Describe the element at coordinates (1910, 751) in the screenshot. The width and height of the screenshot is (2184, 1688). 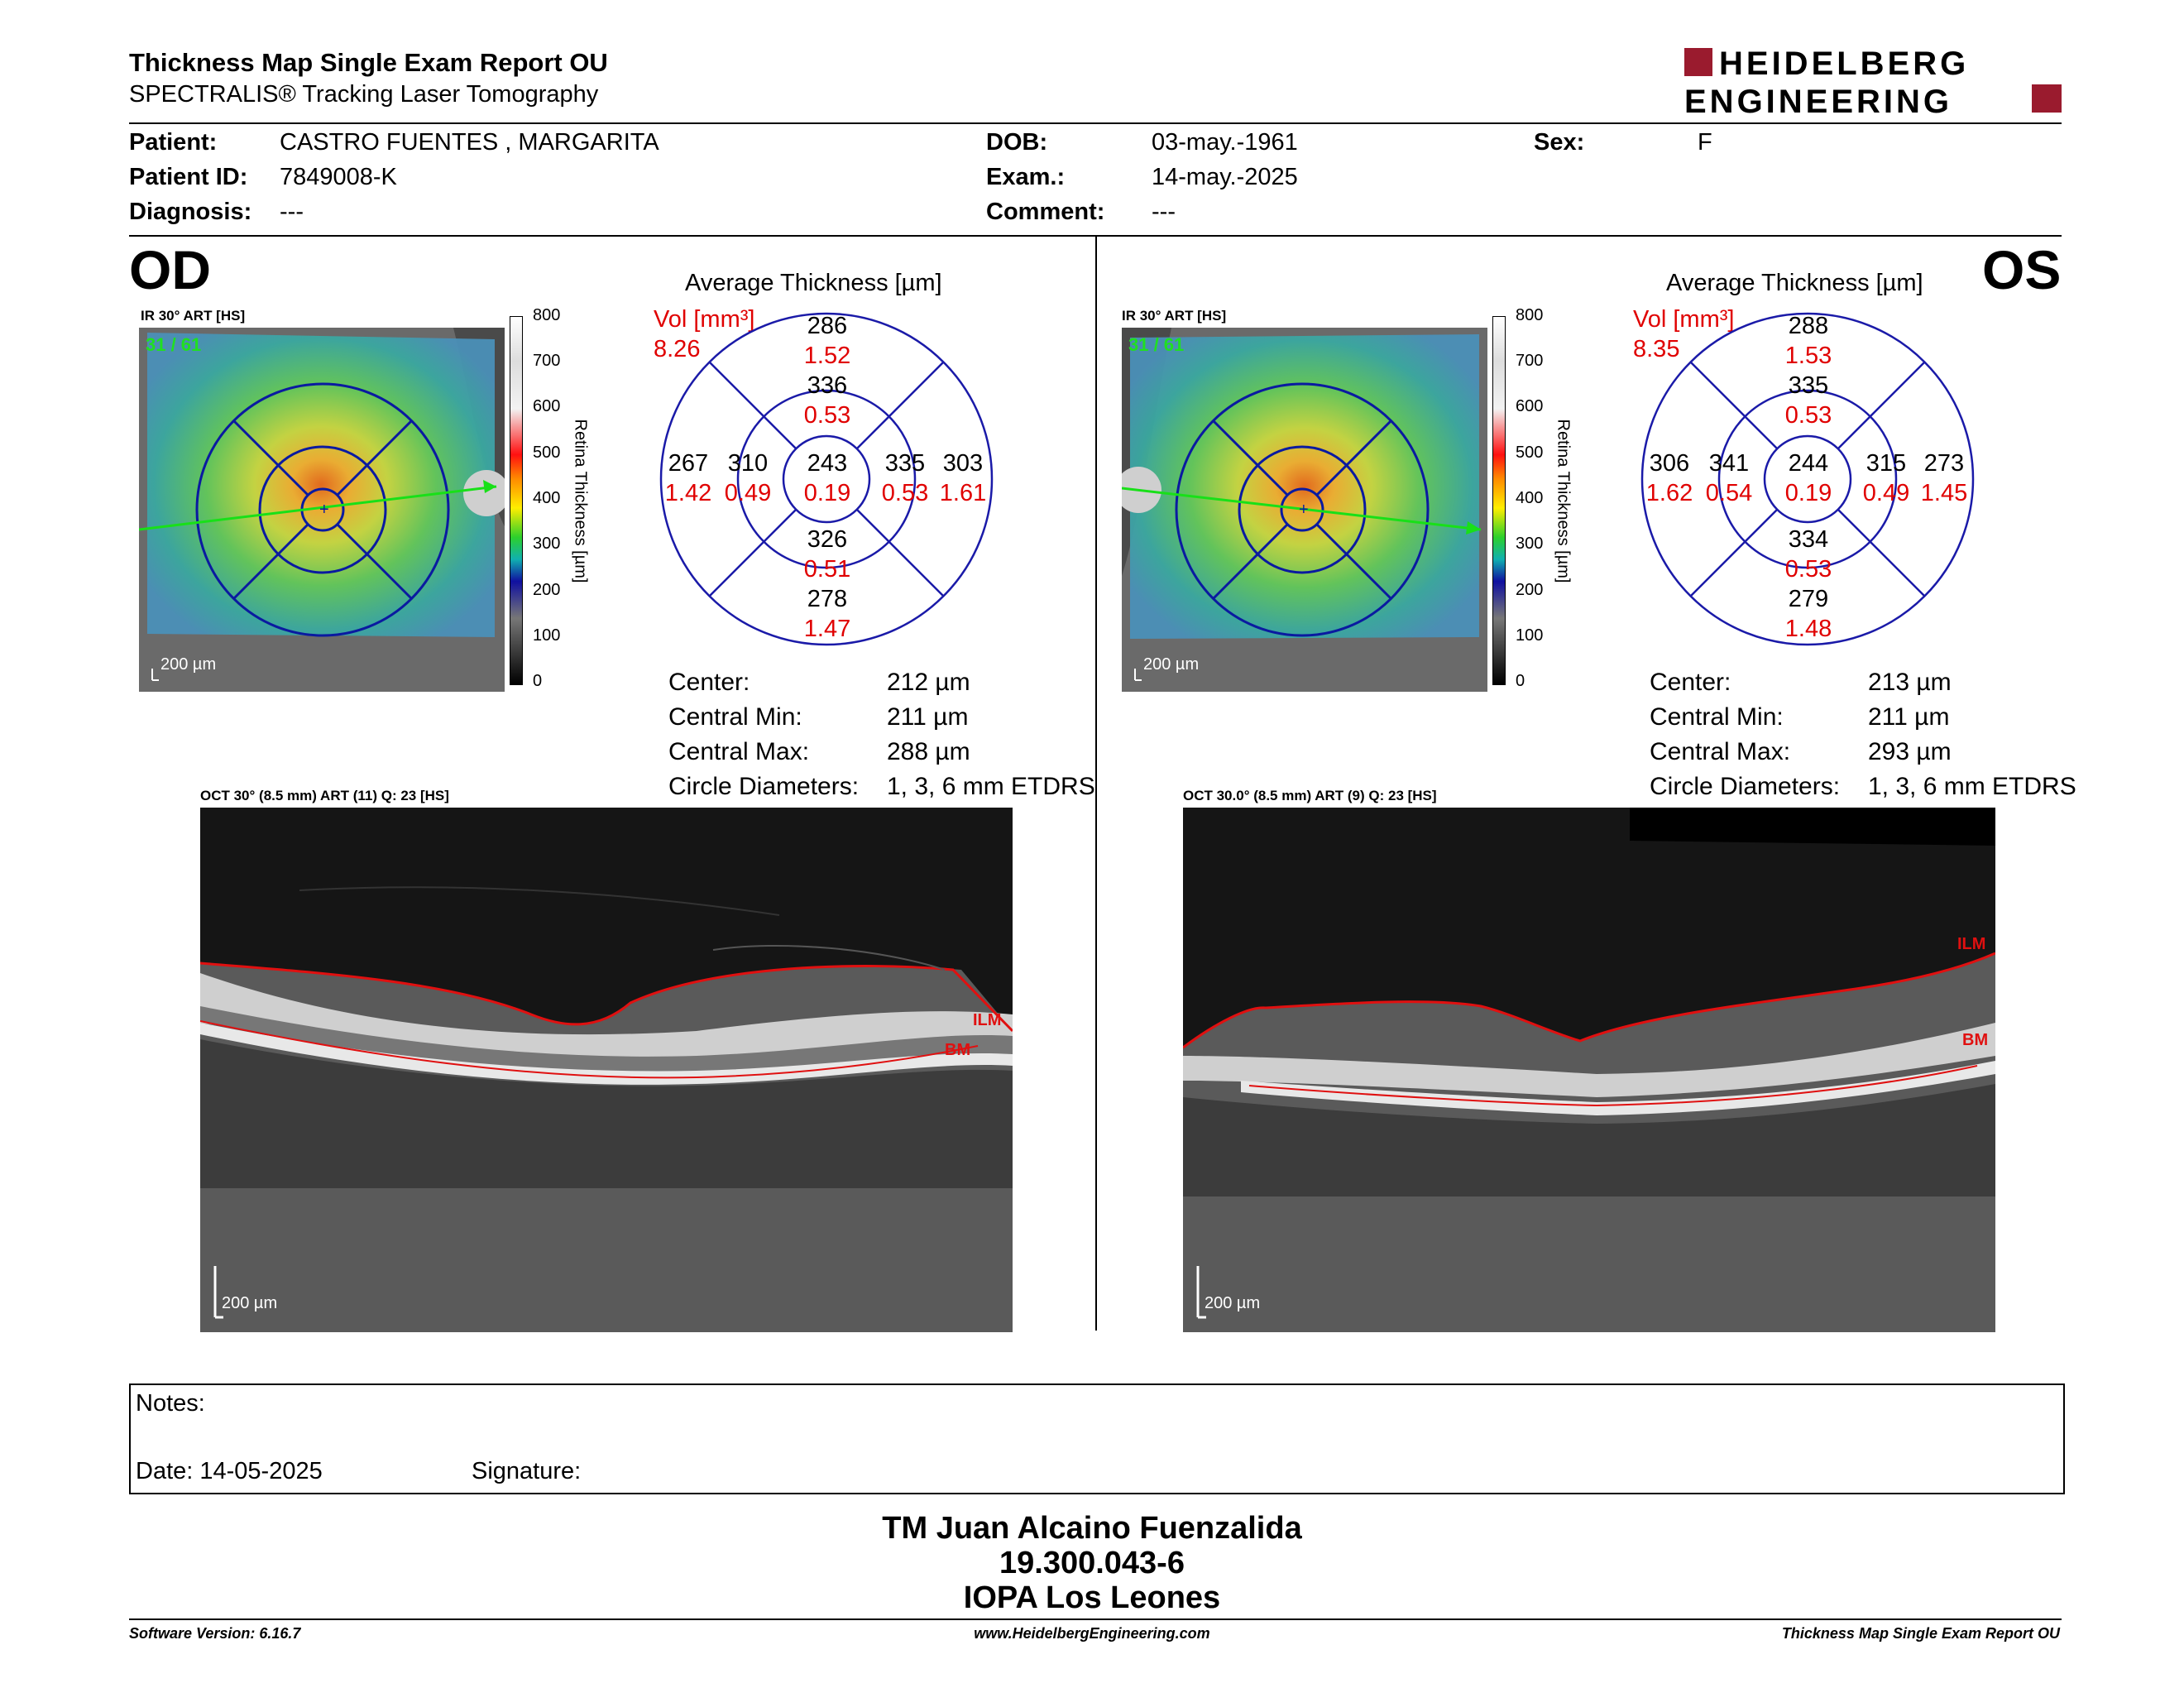
I see `os-max-value: 293 µm` at that location.